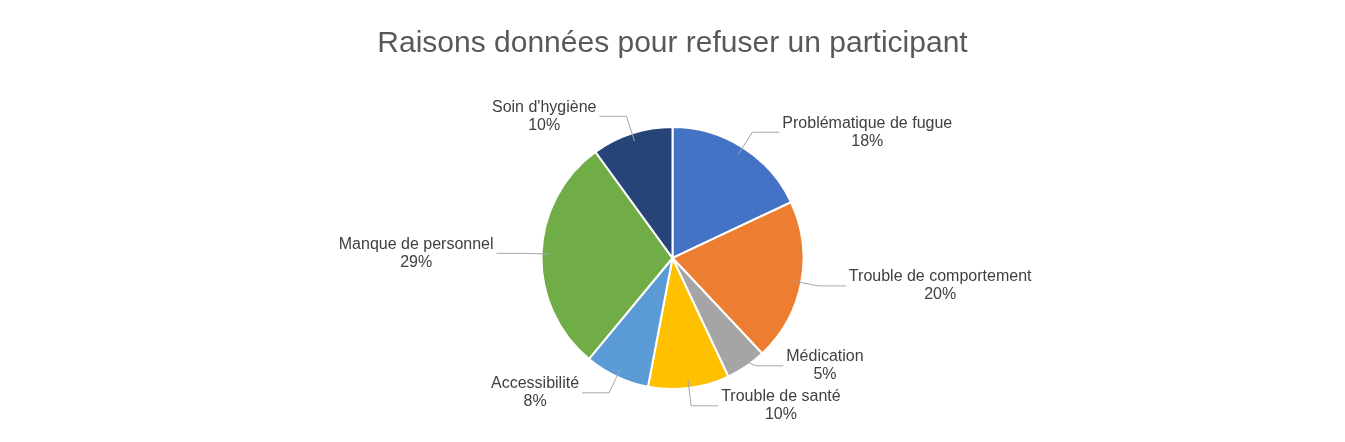 The width and height of the screenshot is (1345, 442). What do you see at coordinates (825, 374) in the screenshot?
I see `data-label: 5%` at bounding box center [825, 374].